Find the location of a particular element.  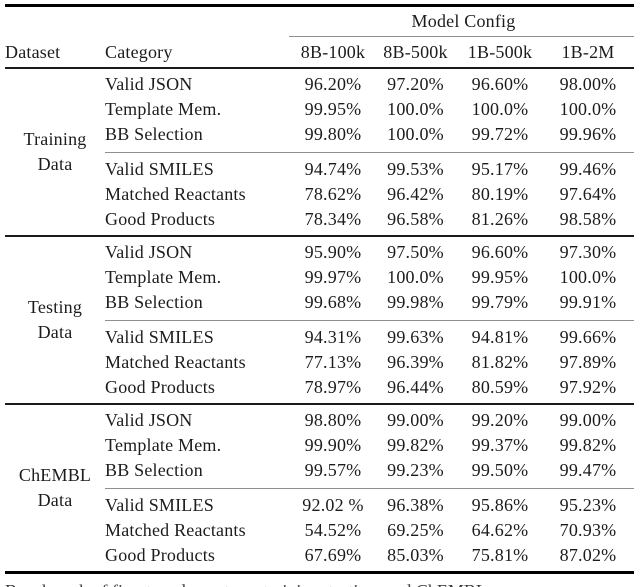

table-row: Valid SMILES 94.74% 99.53% 95.17% 99.46% is located at coordinates (319, 169).